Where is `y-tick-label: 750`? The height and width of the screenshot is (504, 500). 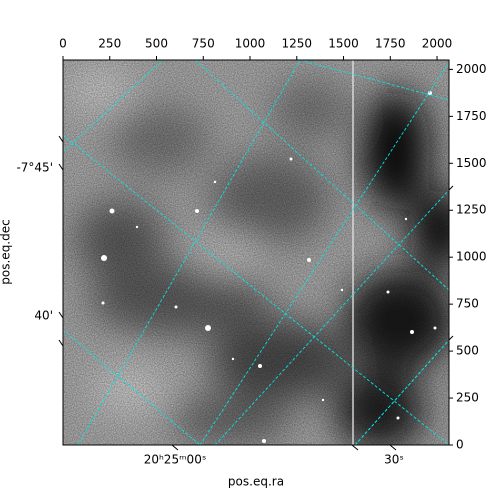 y-tick-label: 750 is located at coordinates (467, 304).